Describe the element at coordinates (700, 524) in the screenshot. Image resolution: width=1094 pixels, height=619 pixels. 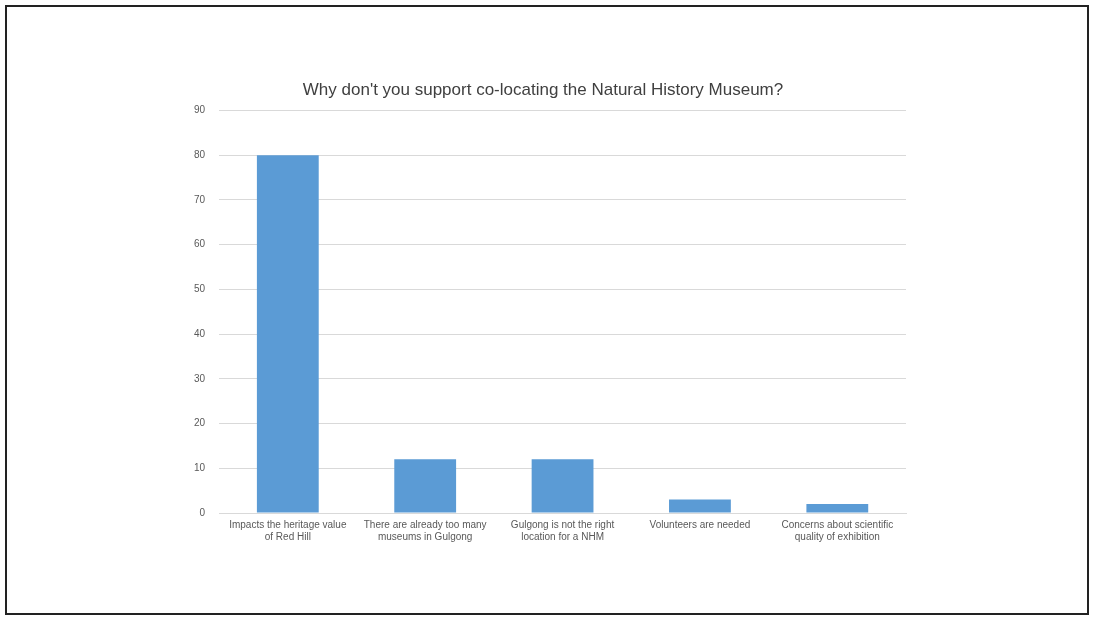
I see `x-tick-label: Volunteers are needed` at that location.